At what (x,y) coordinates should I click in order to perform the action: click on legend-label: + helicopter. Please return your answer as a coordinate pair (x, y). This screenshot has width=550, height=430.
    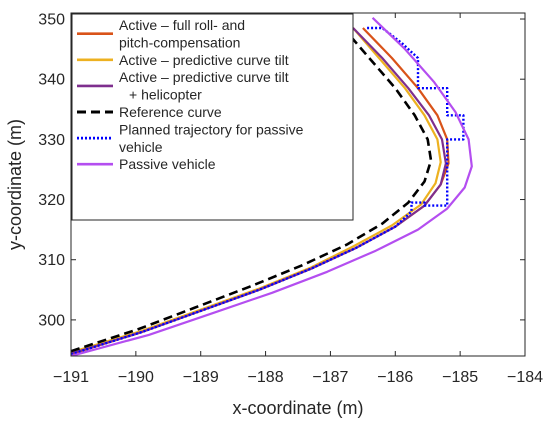
    Looking at the image, I should click on (165, 95).